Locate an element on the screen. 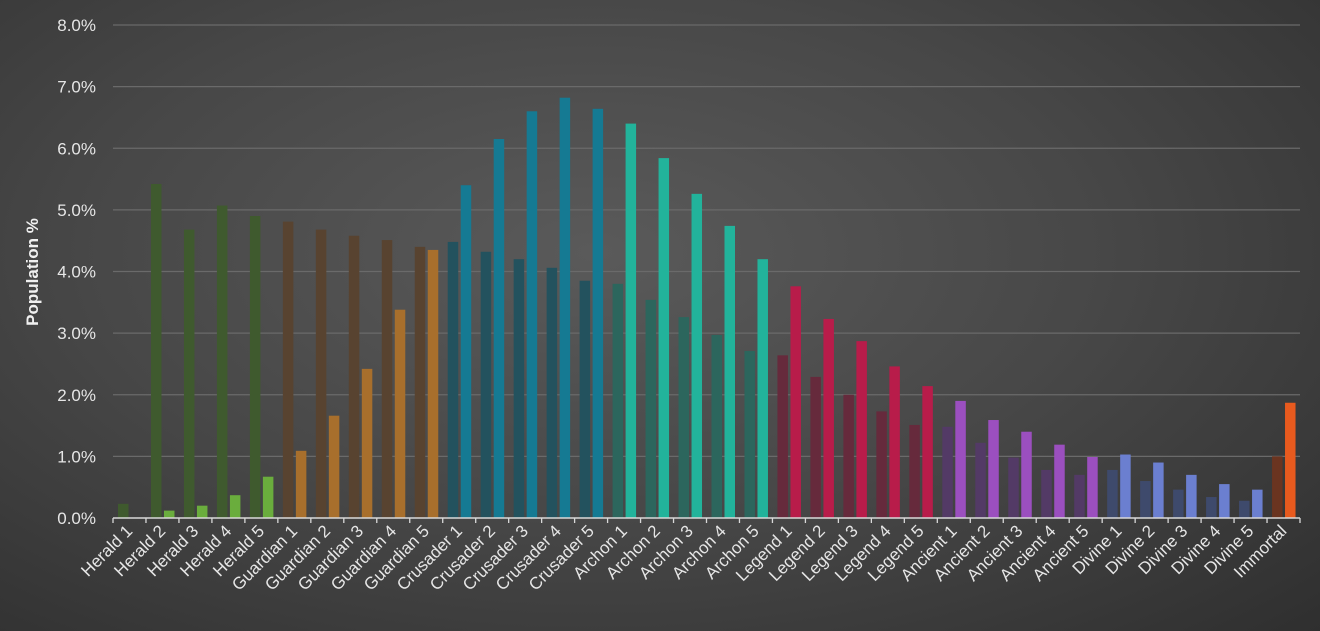 Image resolution: width=1320 pixels, height=631 pixels. y-tick-label: 1.0% is located at coordinates (76, 456).